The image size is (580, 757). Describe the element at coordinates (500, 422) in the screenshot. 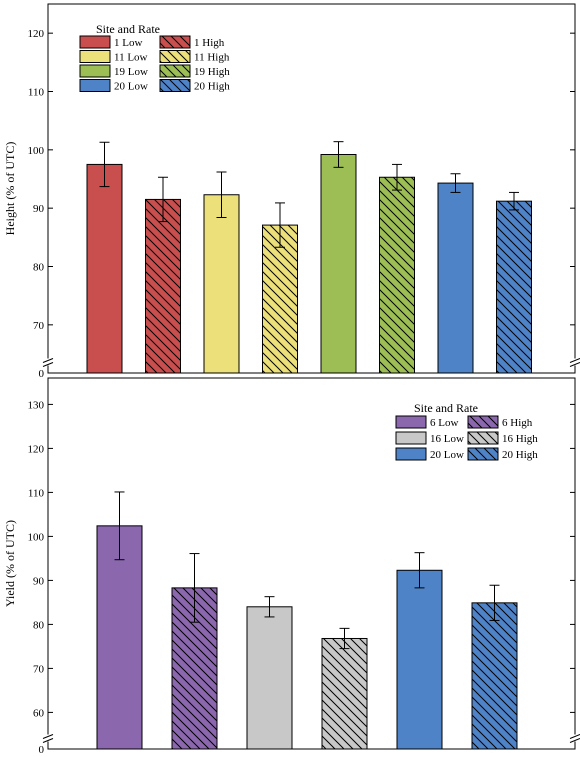

I see `legend-item: 6 High` at that location.